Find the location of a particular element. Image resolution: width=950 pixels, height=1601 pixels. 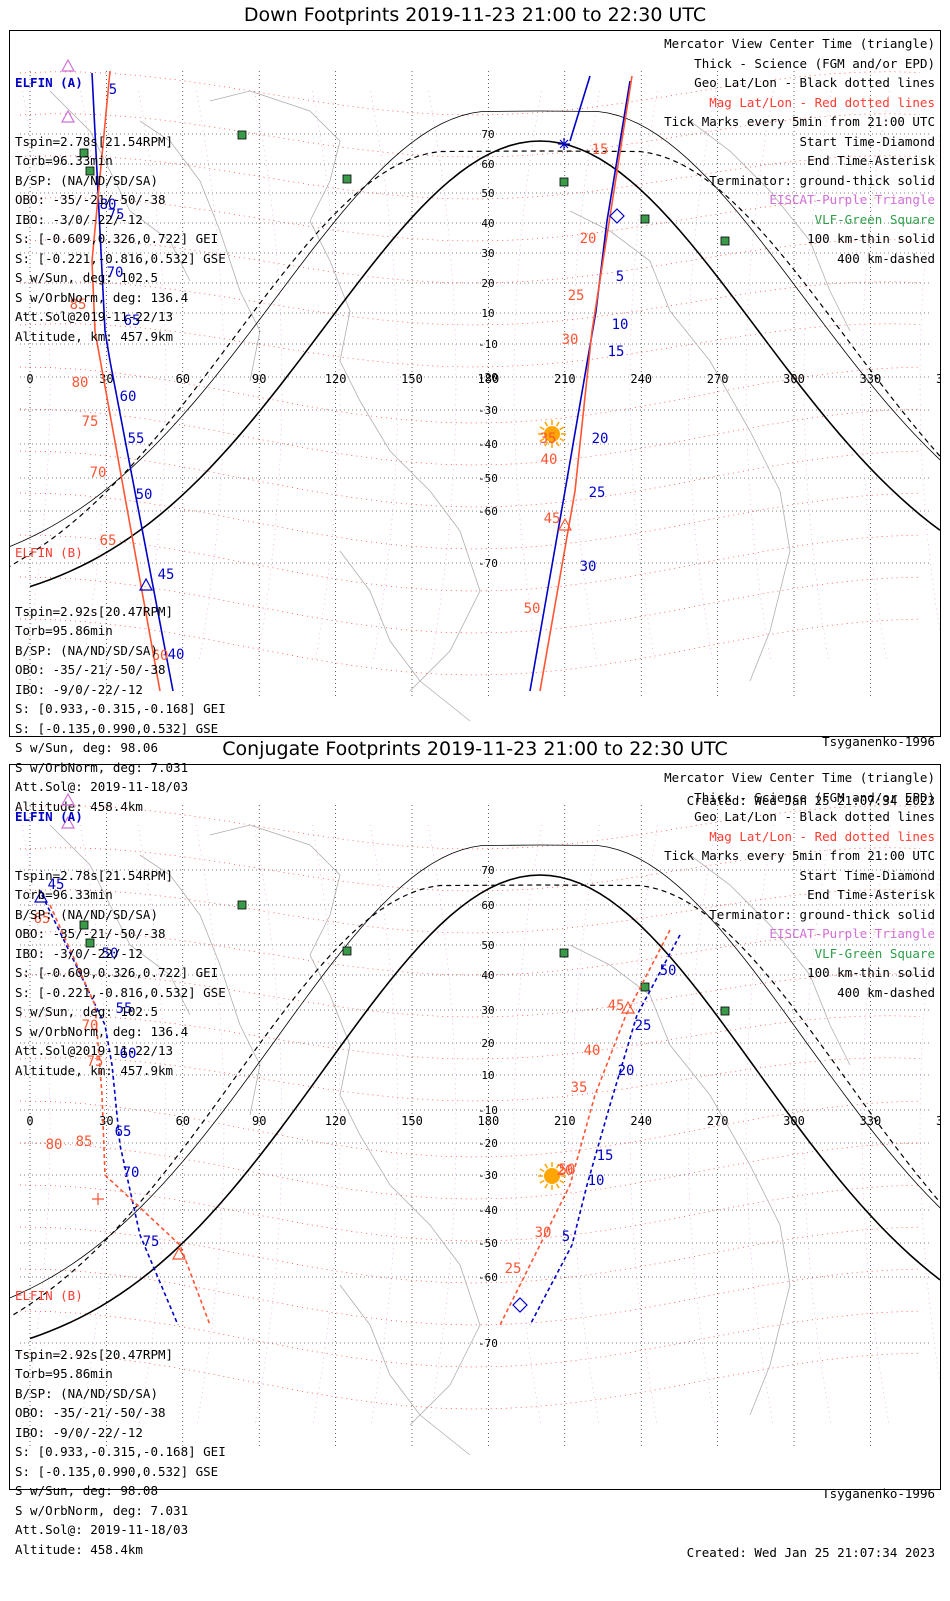

latitude-label: -40 is located at coordinates (488, 1210).